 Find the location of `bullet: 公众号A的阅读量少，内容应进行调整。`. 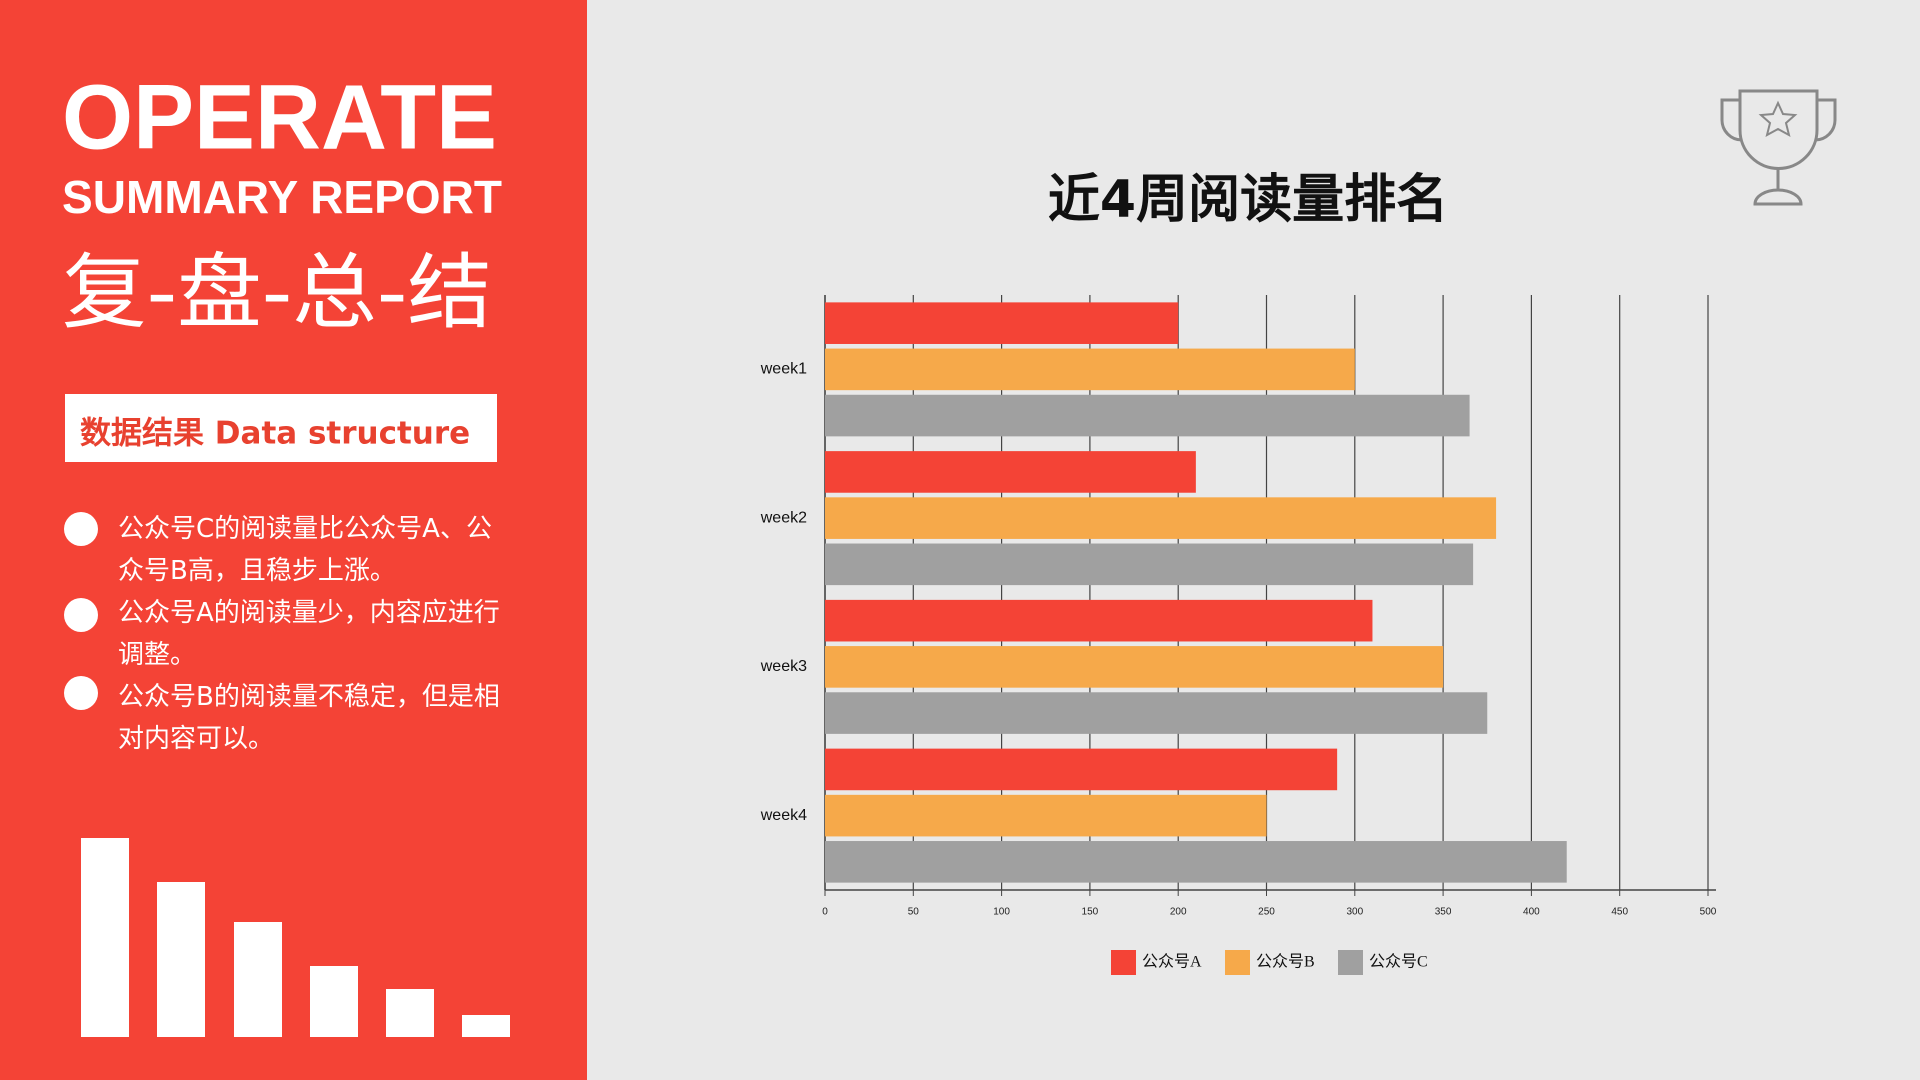

bullet: 公众号A的阅读量少，内容应进行调整。 is located at coordinates (309, 634).